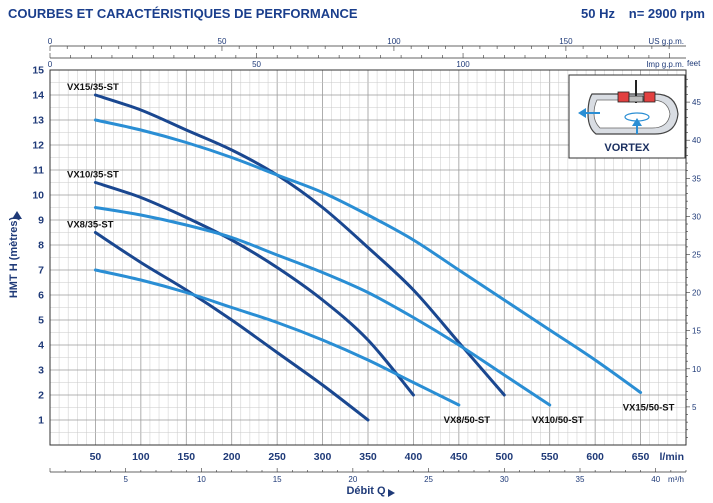 This screenshot has width=713, height=503. Describe the element at coordinates (41, 321) in the screenshot. I see `y-tick-label: 5` at that location.